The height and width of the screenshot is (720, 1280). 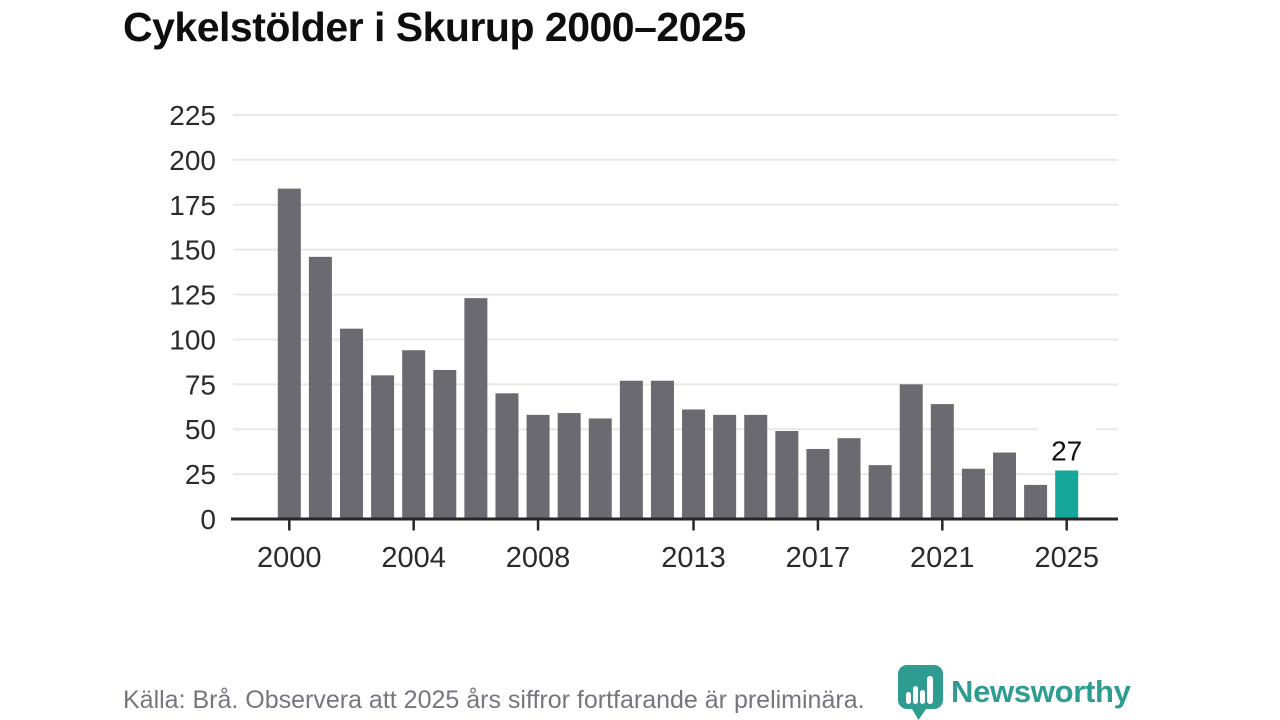 What do you see at coordinates (1005, 485) in the screenshot?
I see `bar-2023` at bounding box center [1005, 485].